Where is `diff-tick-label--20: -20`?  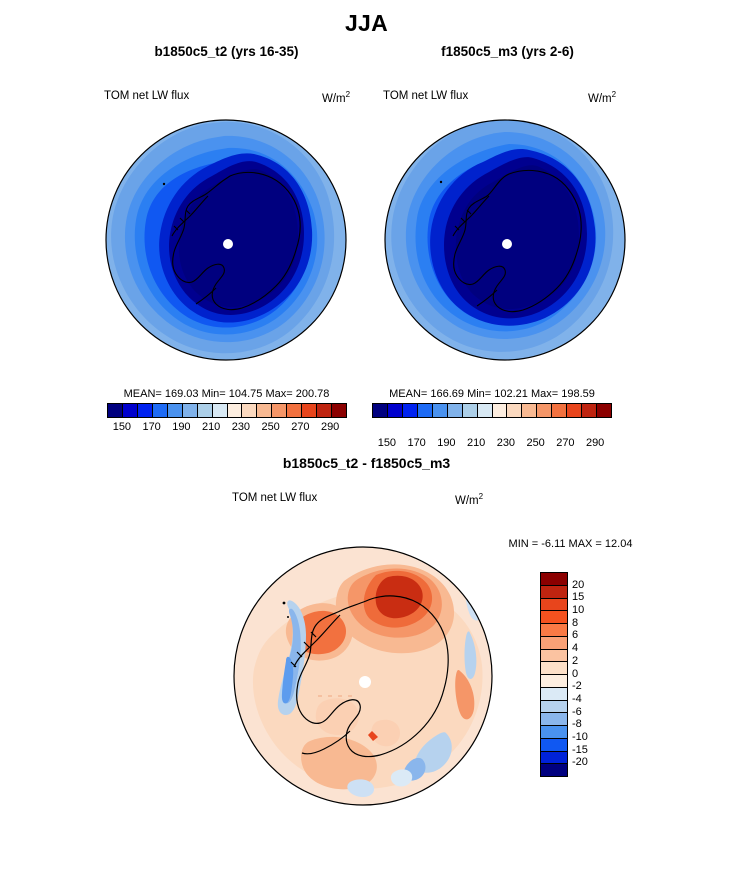 diff-tick-label--20: -20 is located at coordinates (580, 762).